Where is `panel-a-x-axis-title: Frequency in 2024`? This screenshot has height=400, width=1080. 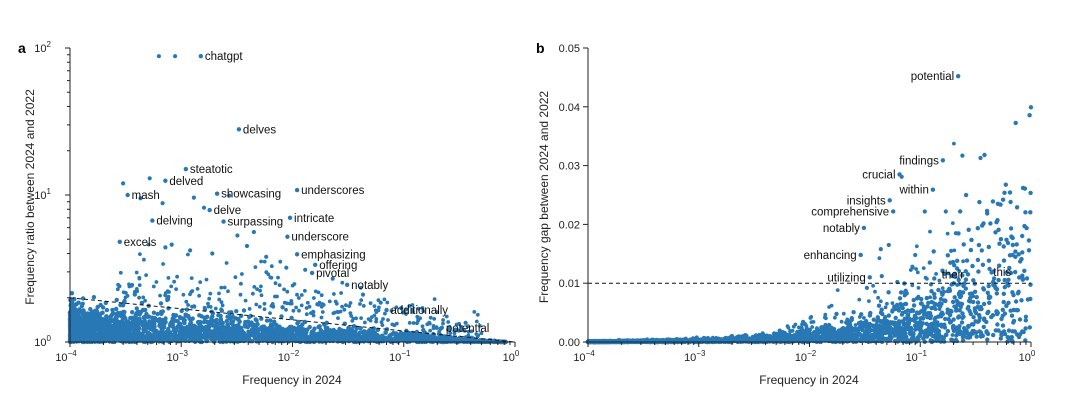 panel-a-x-axis-title: Frequency in 2024 is located at coordinates (292, 380).